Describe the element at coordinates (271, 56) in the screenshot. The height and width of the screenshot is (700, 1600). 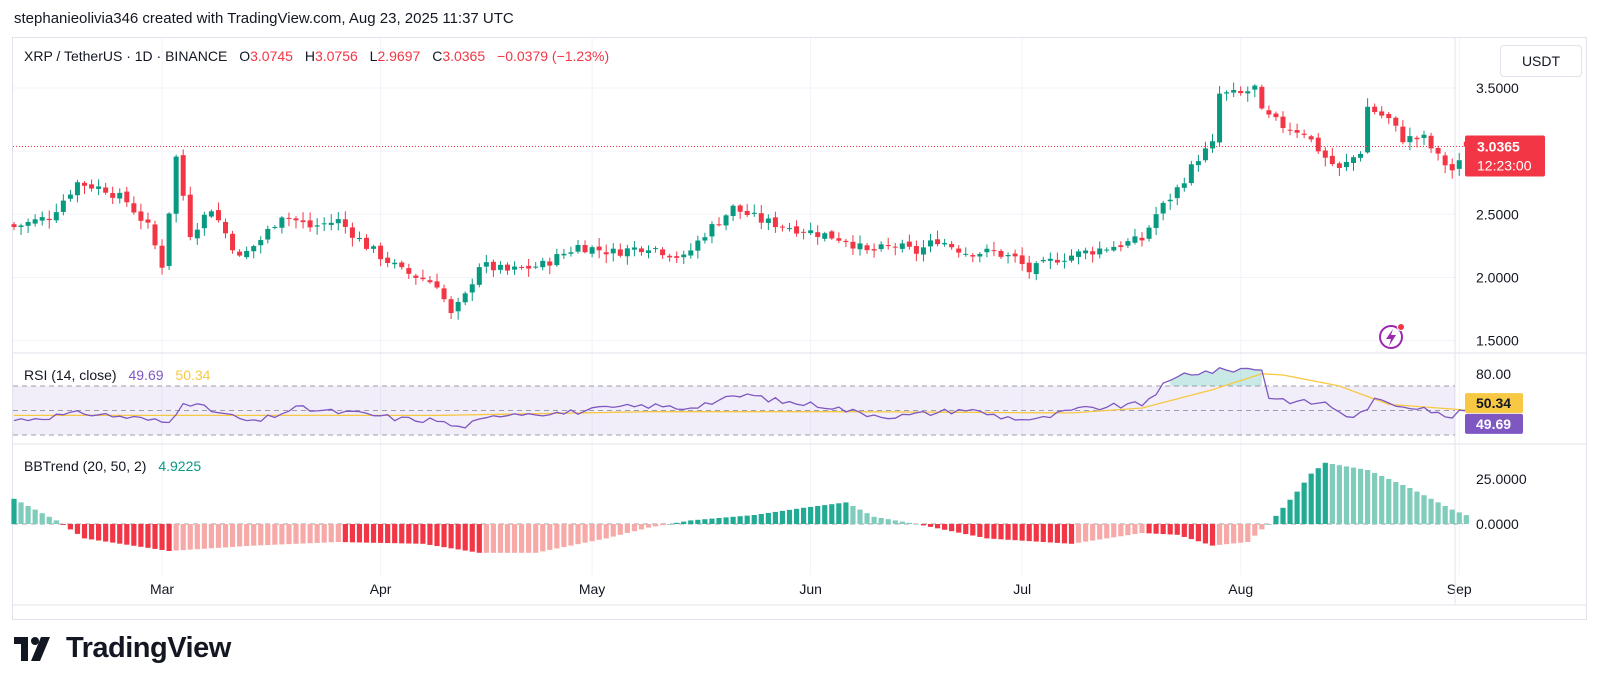
I see `open-value: 3.0745` at that location.